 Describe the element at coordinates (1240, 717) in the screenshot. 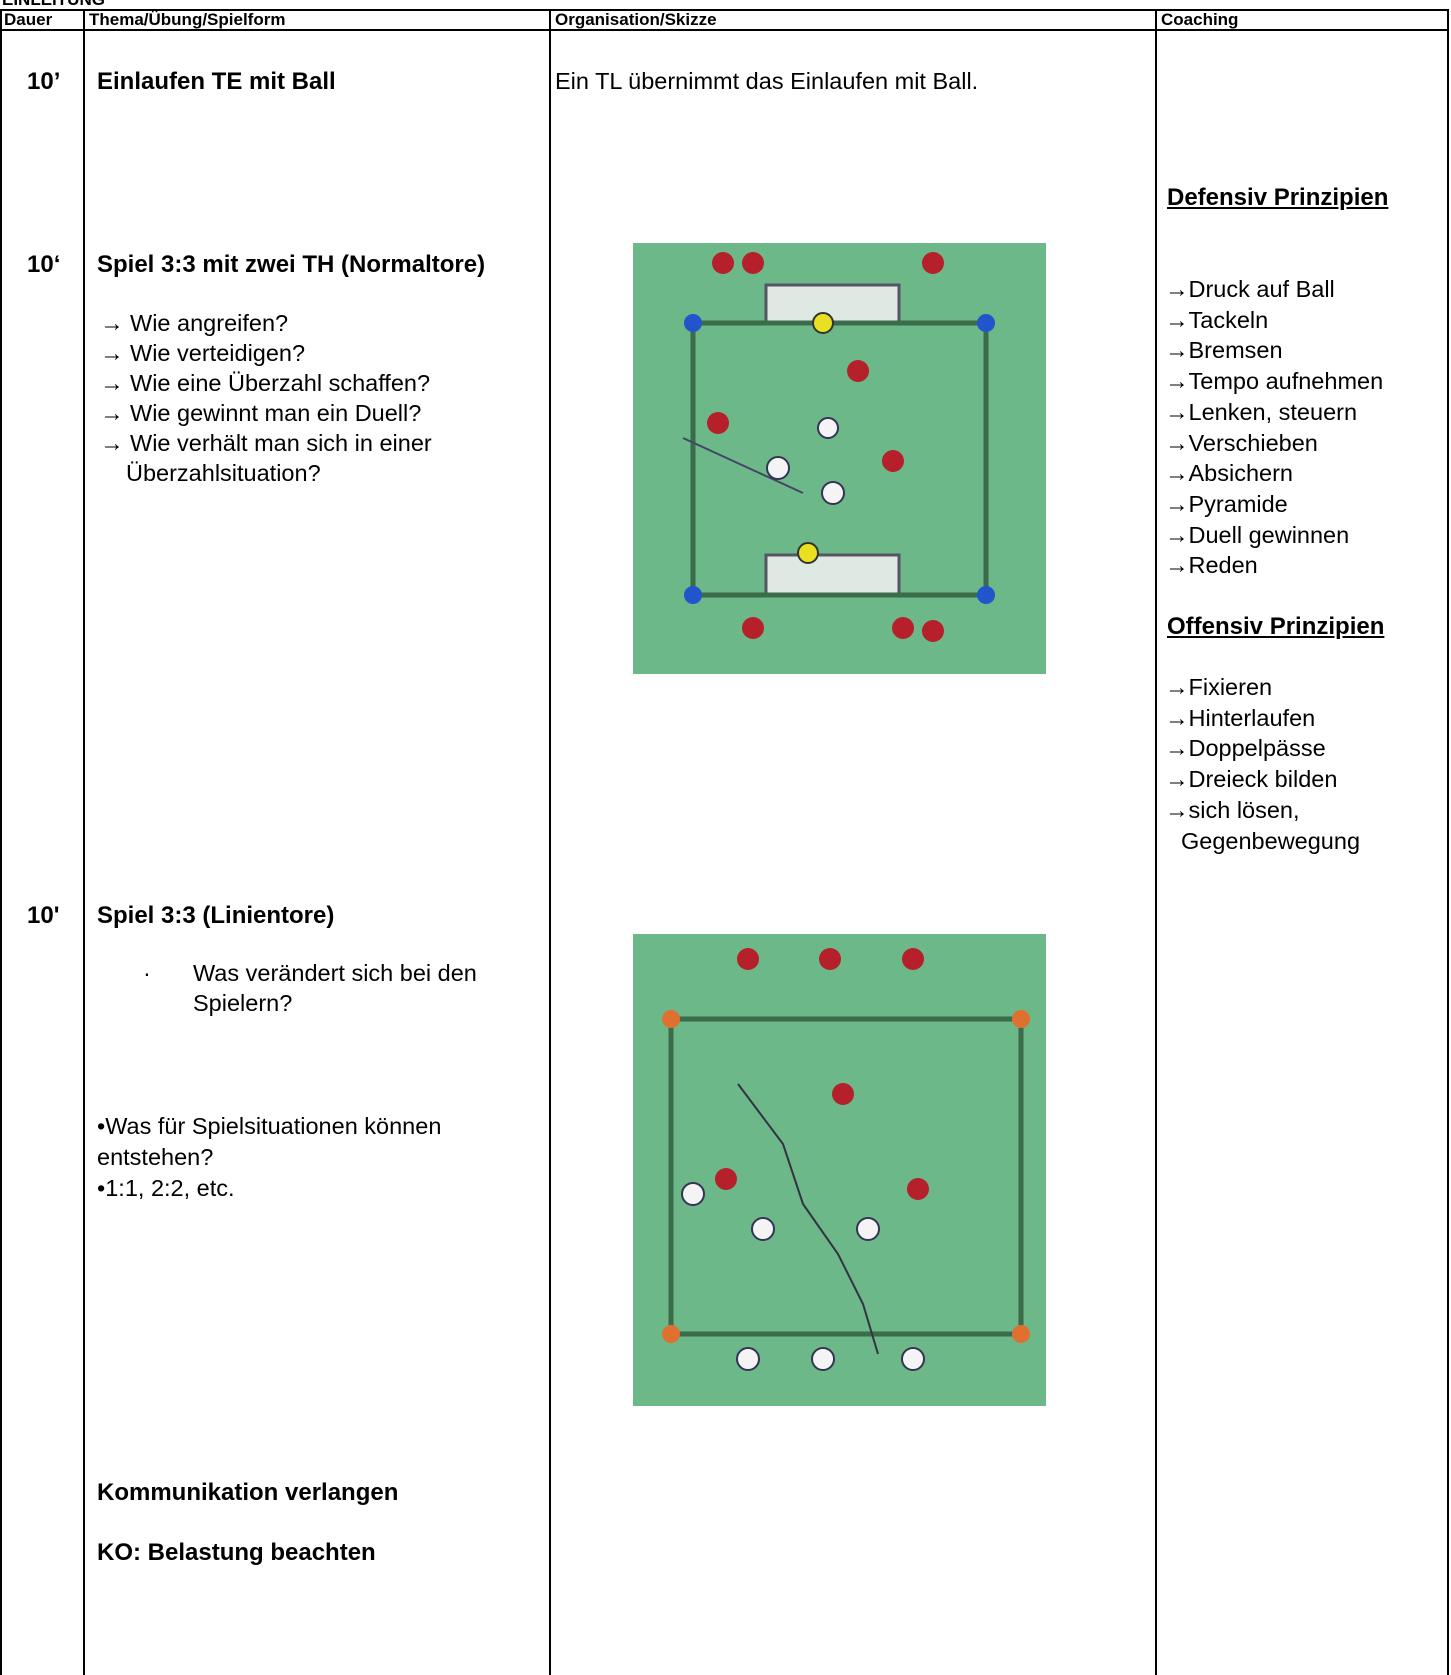

I see `coaching-item: →Hinterlaufen` at that location.